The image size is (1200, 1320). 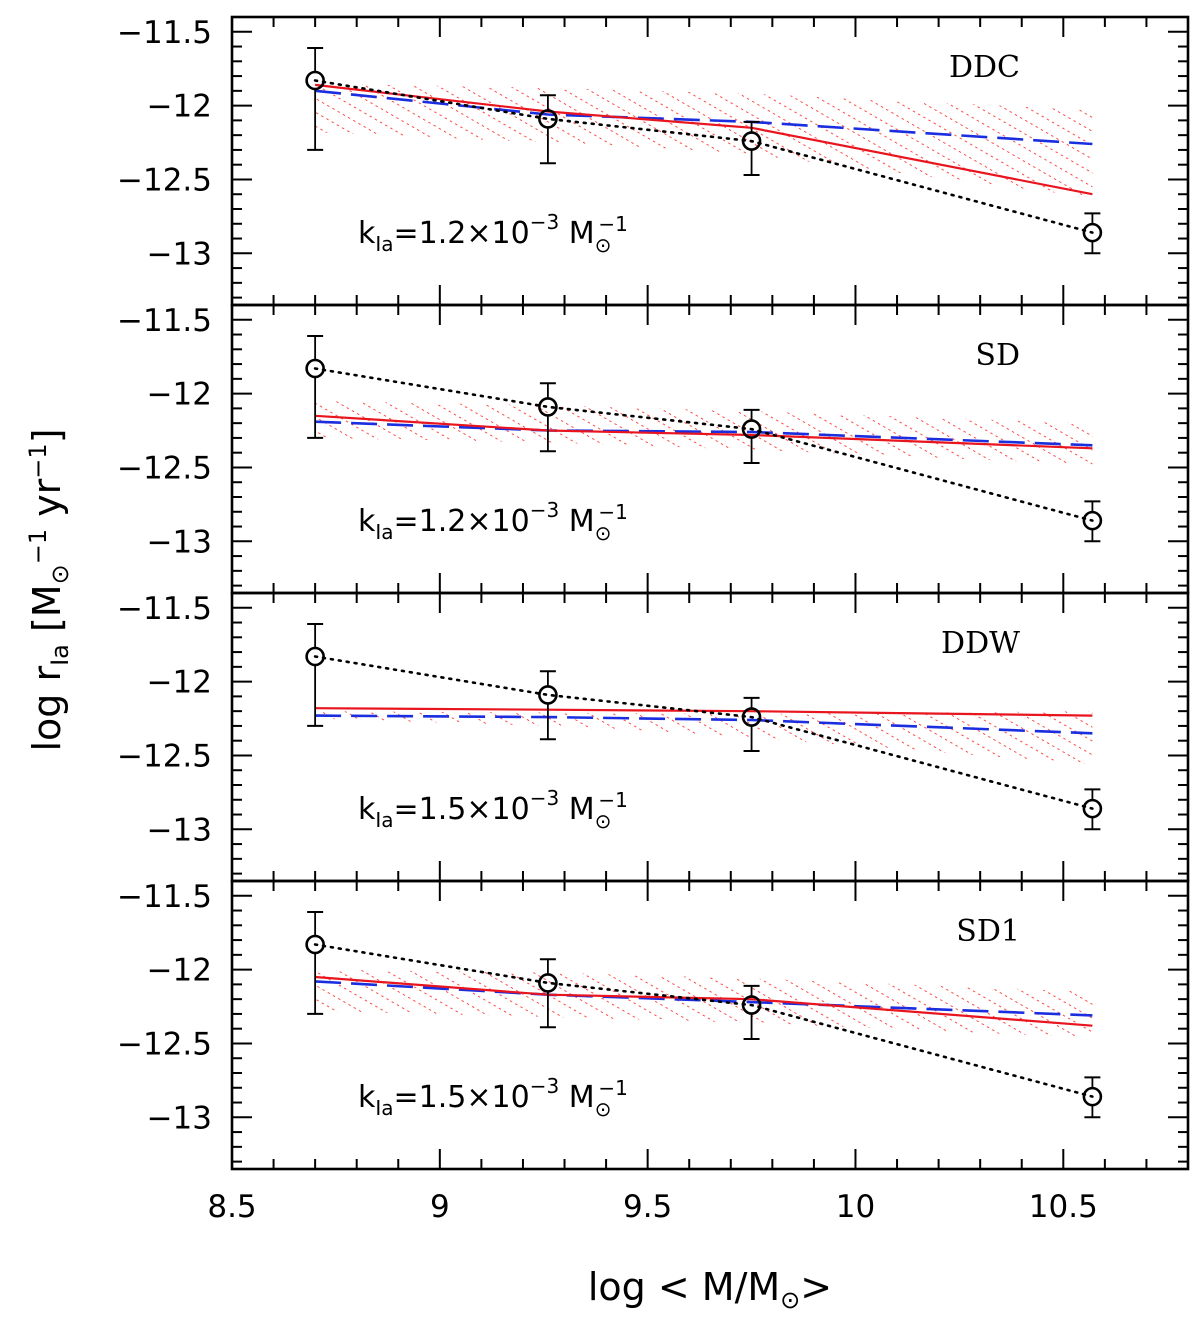 I want to click on x-tick-label: 10.5, so click(x=1063, y=1207).